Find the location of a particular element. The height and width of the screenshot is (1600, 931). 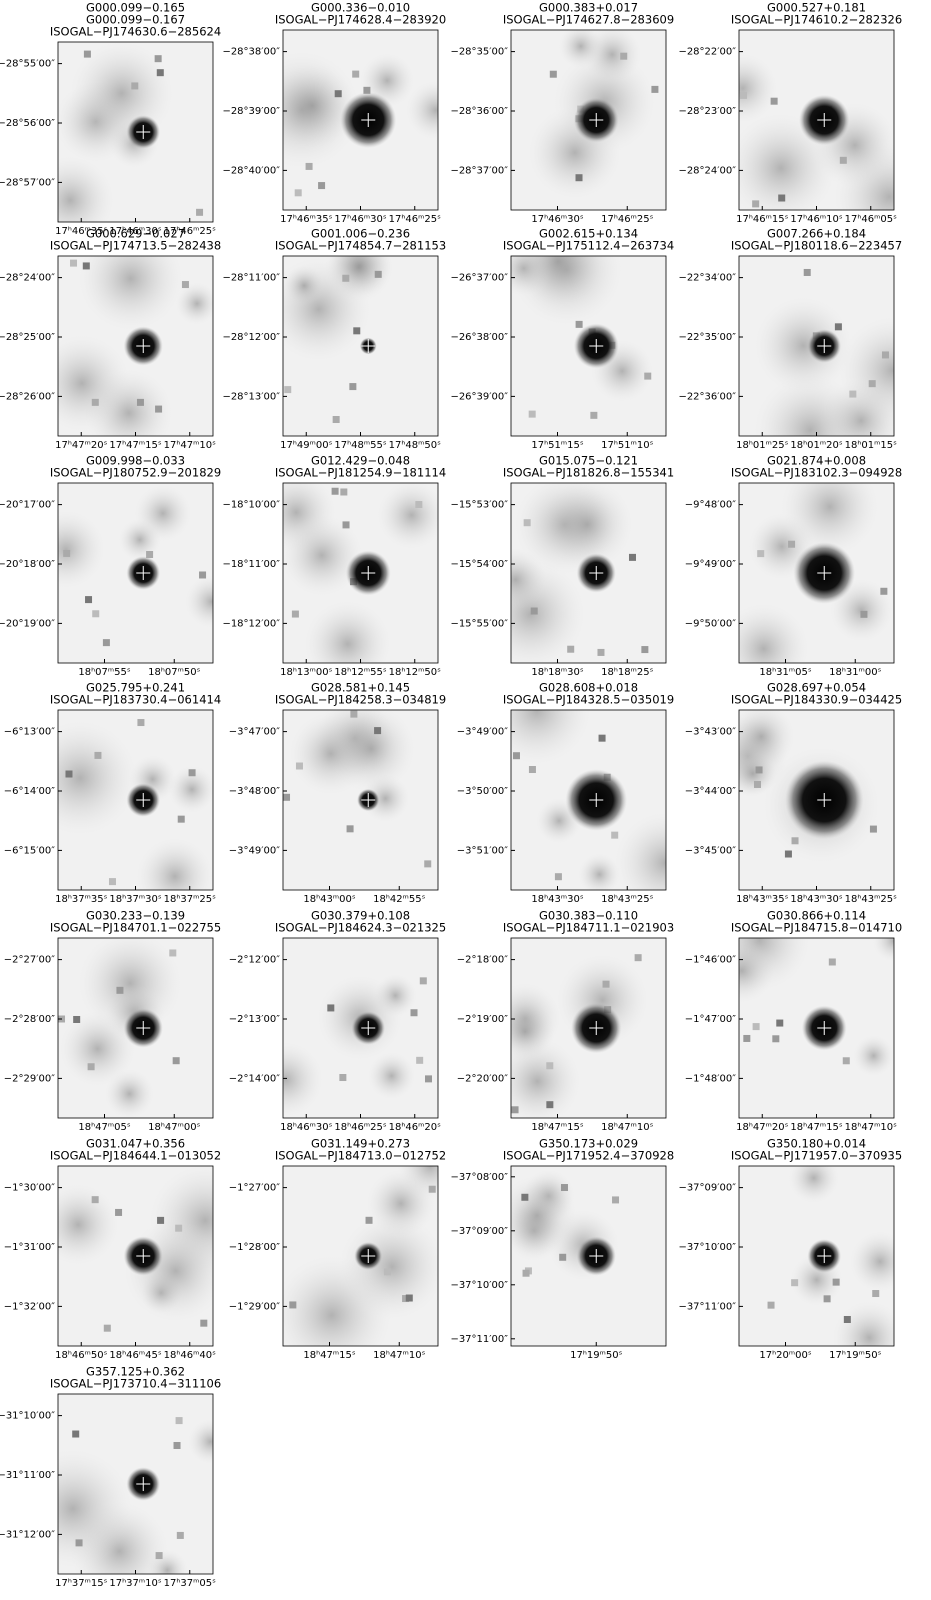

x-tick-label: 17ʰ51ᵐ10ˢ is located at coordinates (627, 445).